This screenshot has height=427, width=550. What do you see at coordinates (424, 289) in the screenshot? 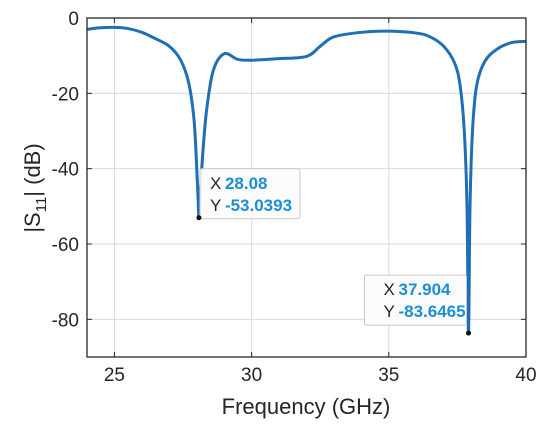
I see `datatip-x-value: 37.904` at bounding box center [424, 289].